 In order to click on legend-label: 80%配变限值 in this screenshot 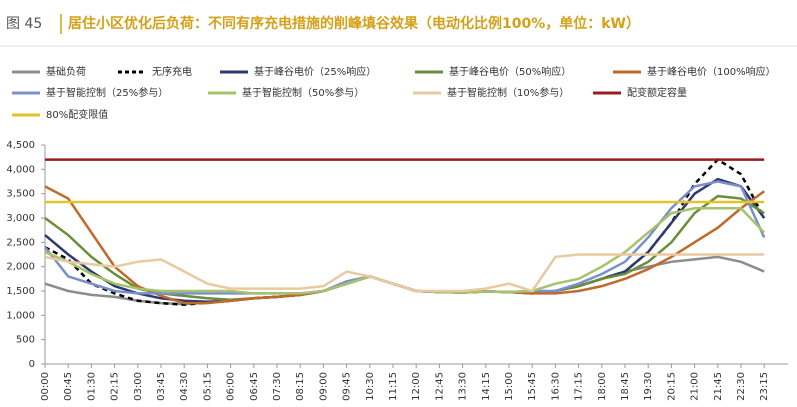, I will do `click(77, 114)`.